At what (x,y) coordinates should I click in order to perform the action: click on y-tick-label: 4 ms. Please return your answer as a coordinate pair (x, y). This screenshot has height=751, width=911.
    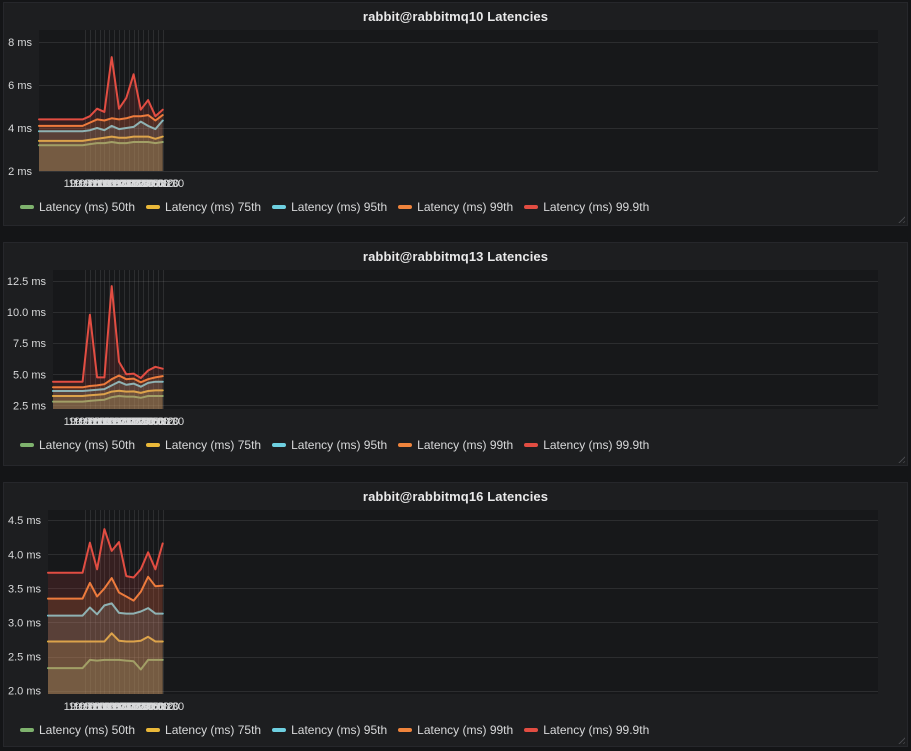
    Looking at the image, I should click on (20, 129).